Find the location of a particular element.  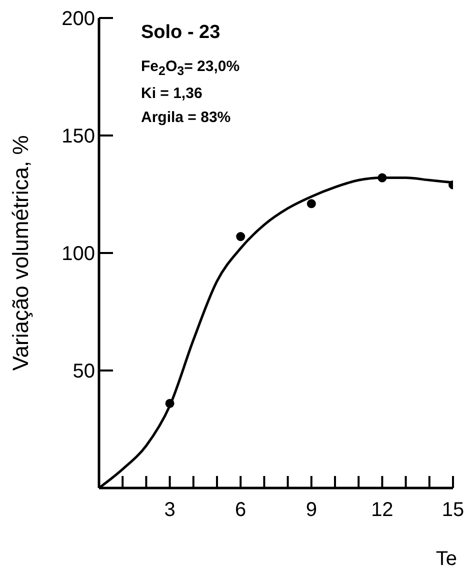

y-tick-label: 50 is located at coordinates (83, 371).